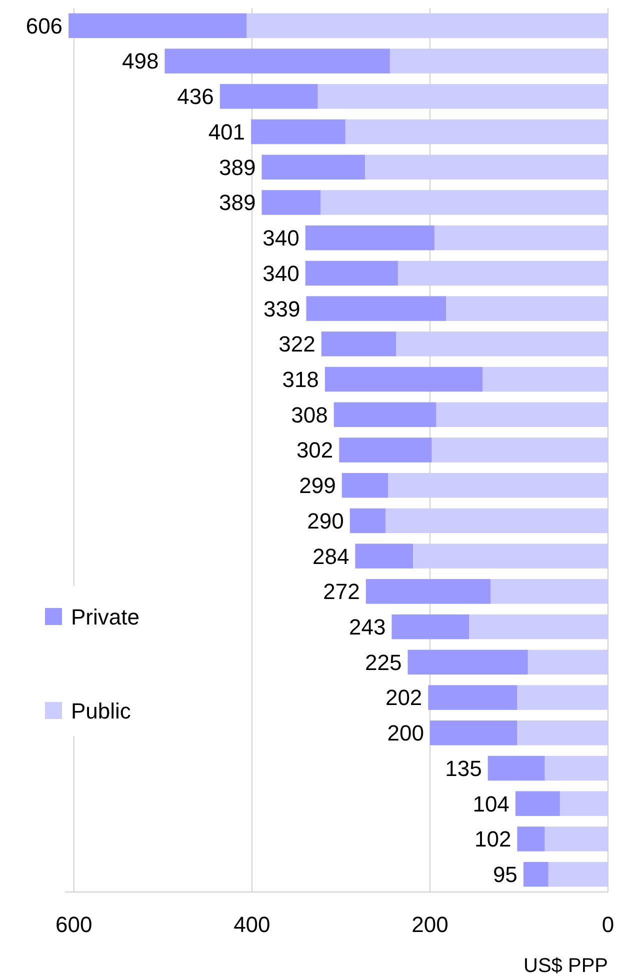  I want to click on total-label: 299, so click(317, 485).